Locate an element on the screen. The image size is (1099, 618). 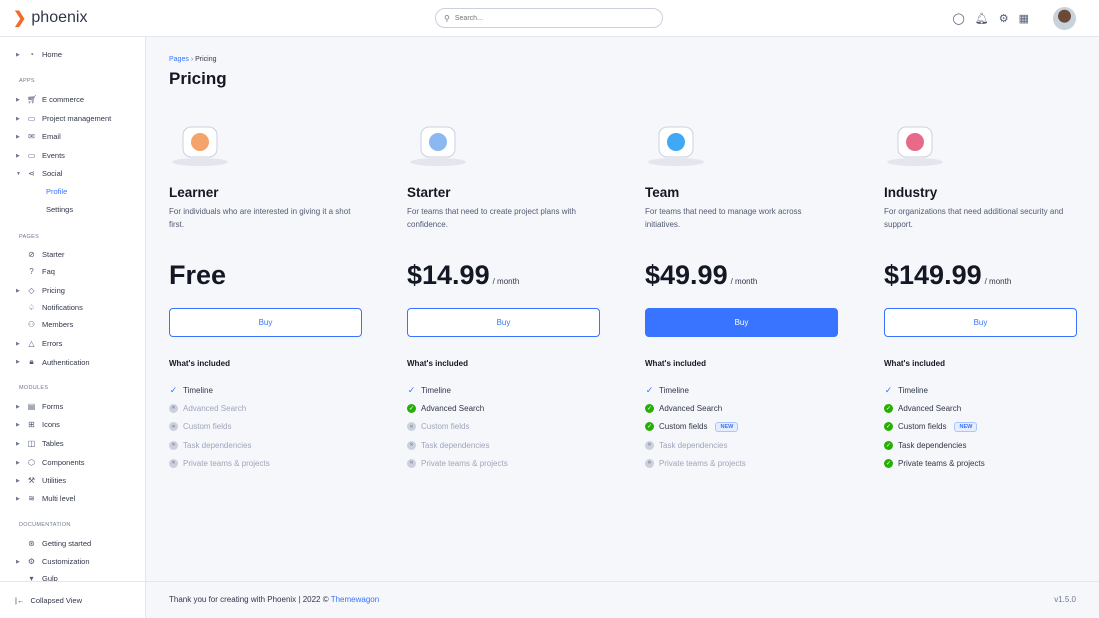
sidebar-item-label: Notifications is located at coordinates (62, 307).